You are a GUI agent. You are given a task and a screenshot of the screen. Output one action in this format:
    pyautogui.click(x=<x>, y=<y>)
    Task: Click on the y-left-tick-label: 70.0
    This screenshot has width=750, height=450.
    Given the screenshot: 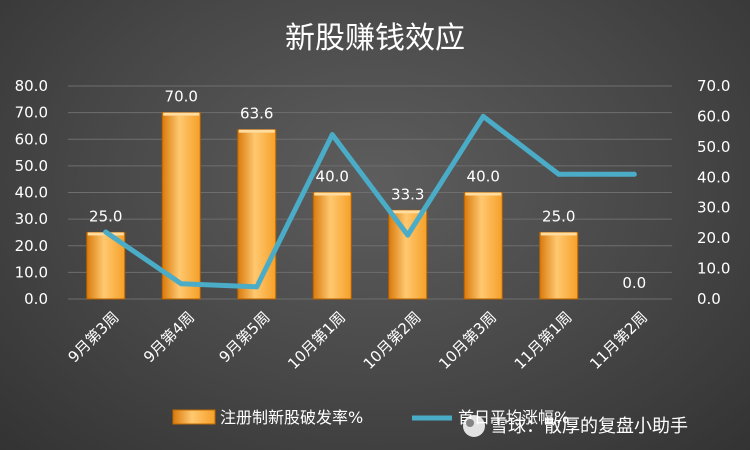 What is the action you would take?
    pyautogui.click(x=31, y=113)
    